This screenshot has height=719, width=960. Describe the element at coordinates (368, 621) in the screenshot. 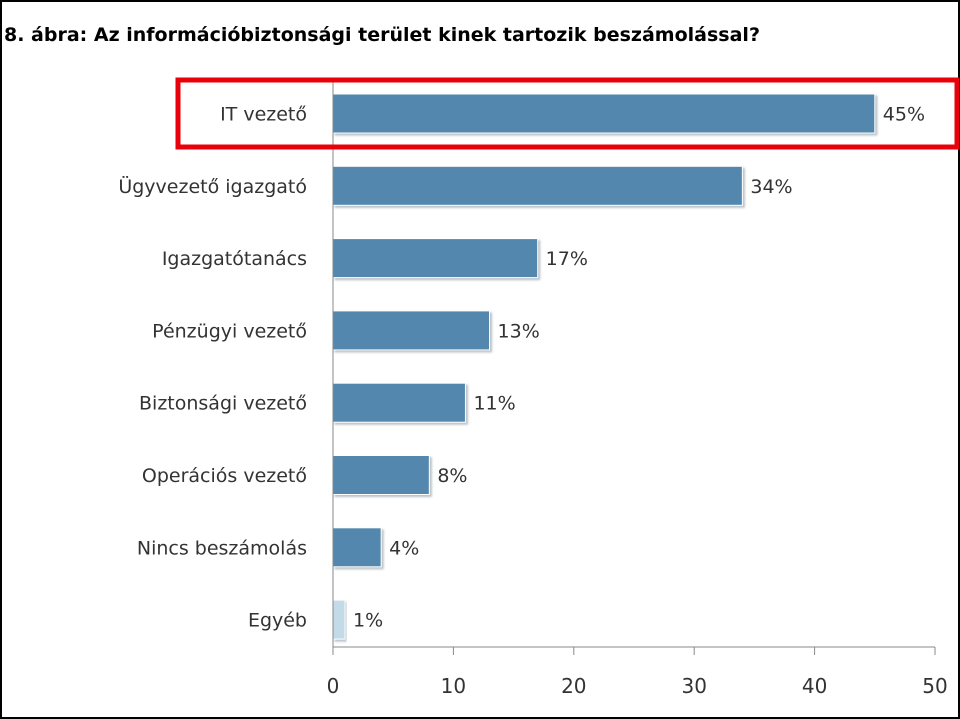

I see `value-label: 1%` at that location.